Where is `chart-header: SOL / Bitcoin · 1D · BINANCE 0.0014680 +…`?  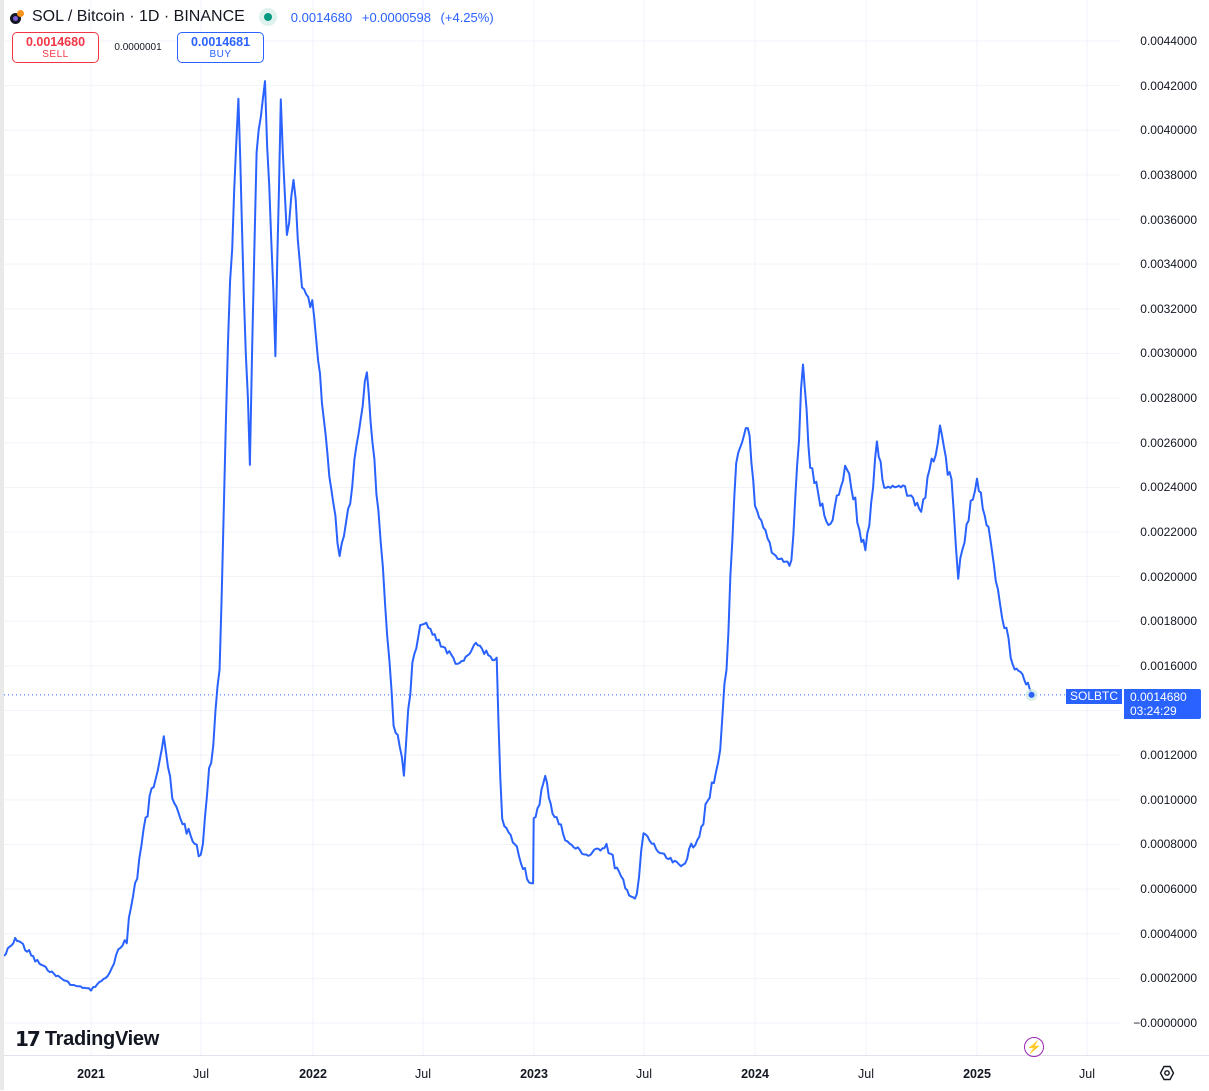 chart-header: SOL / Bitcoin · 1D · BINANCE 0.0014680 +… is located at coordinates (255, 17).